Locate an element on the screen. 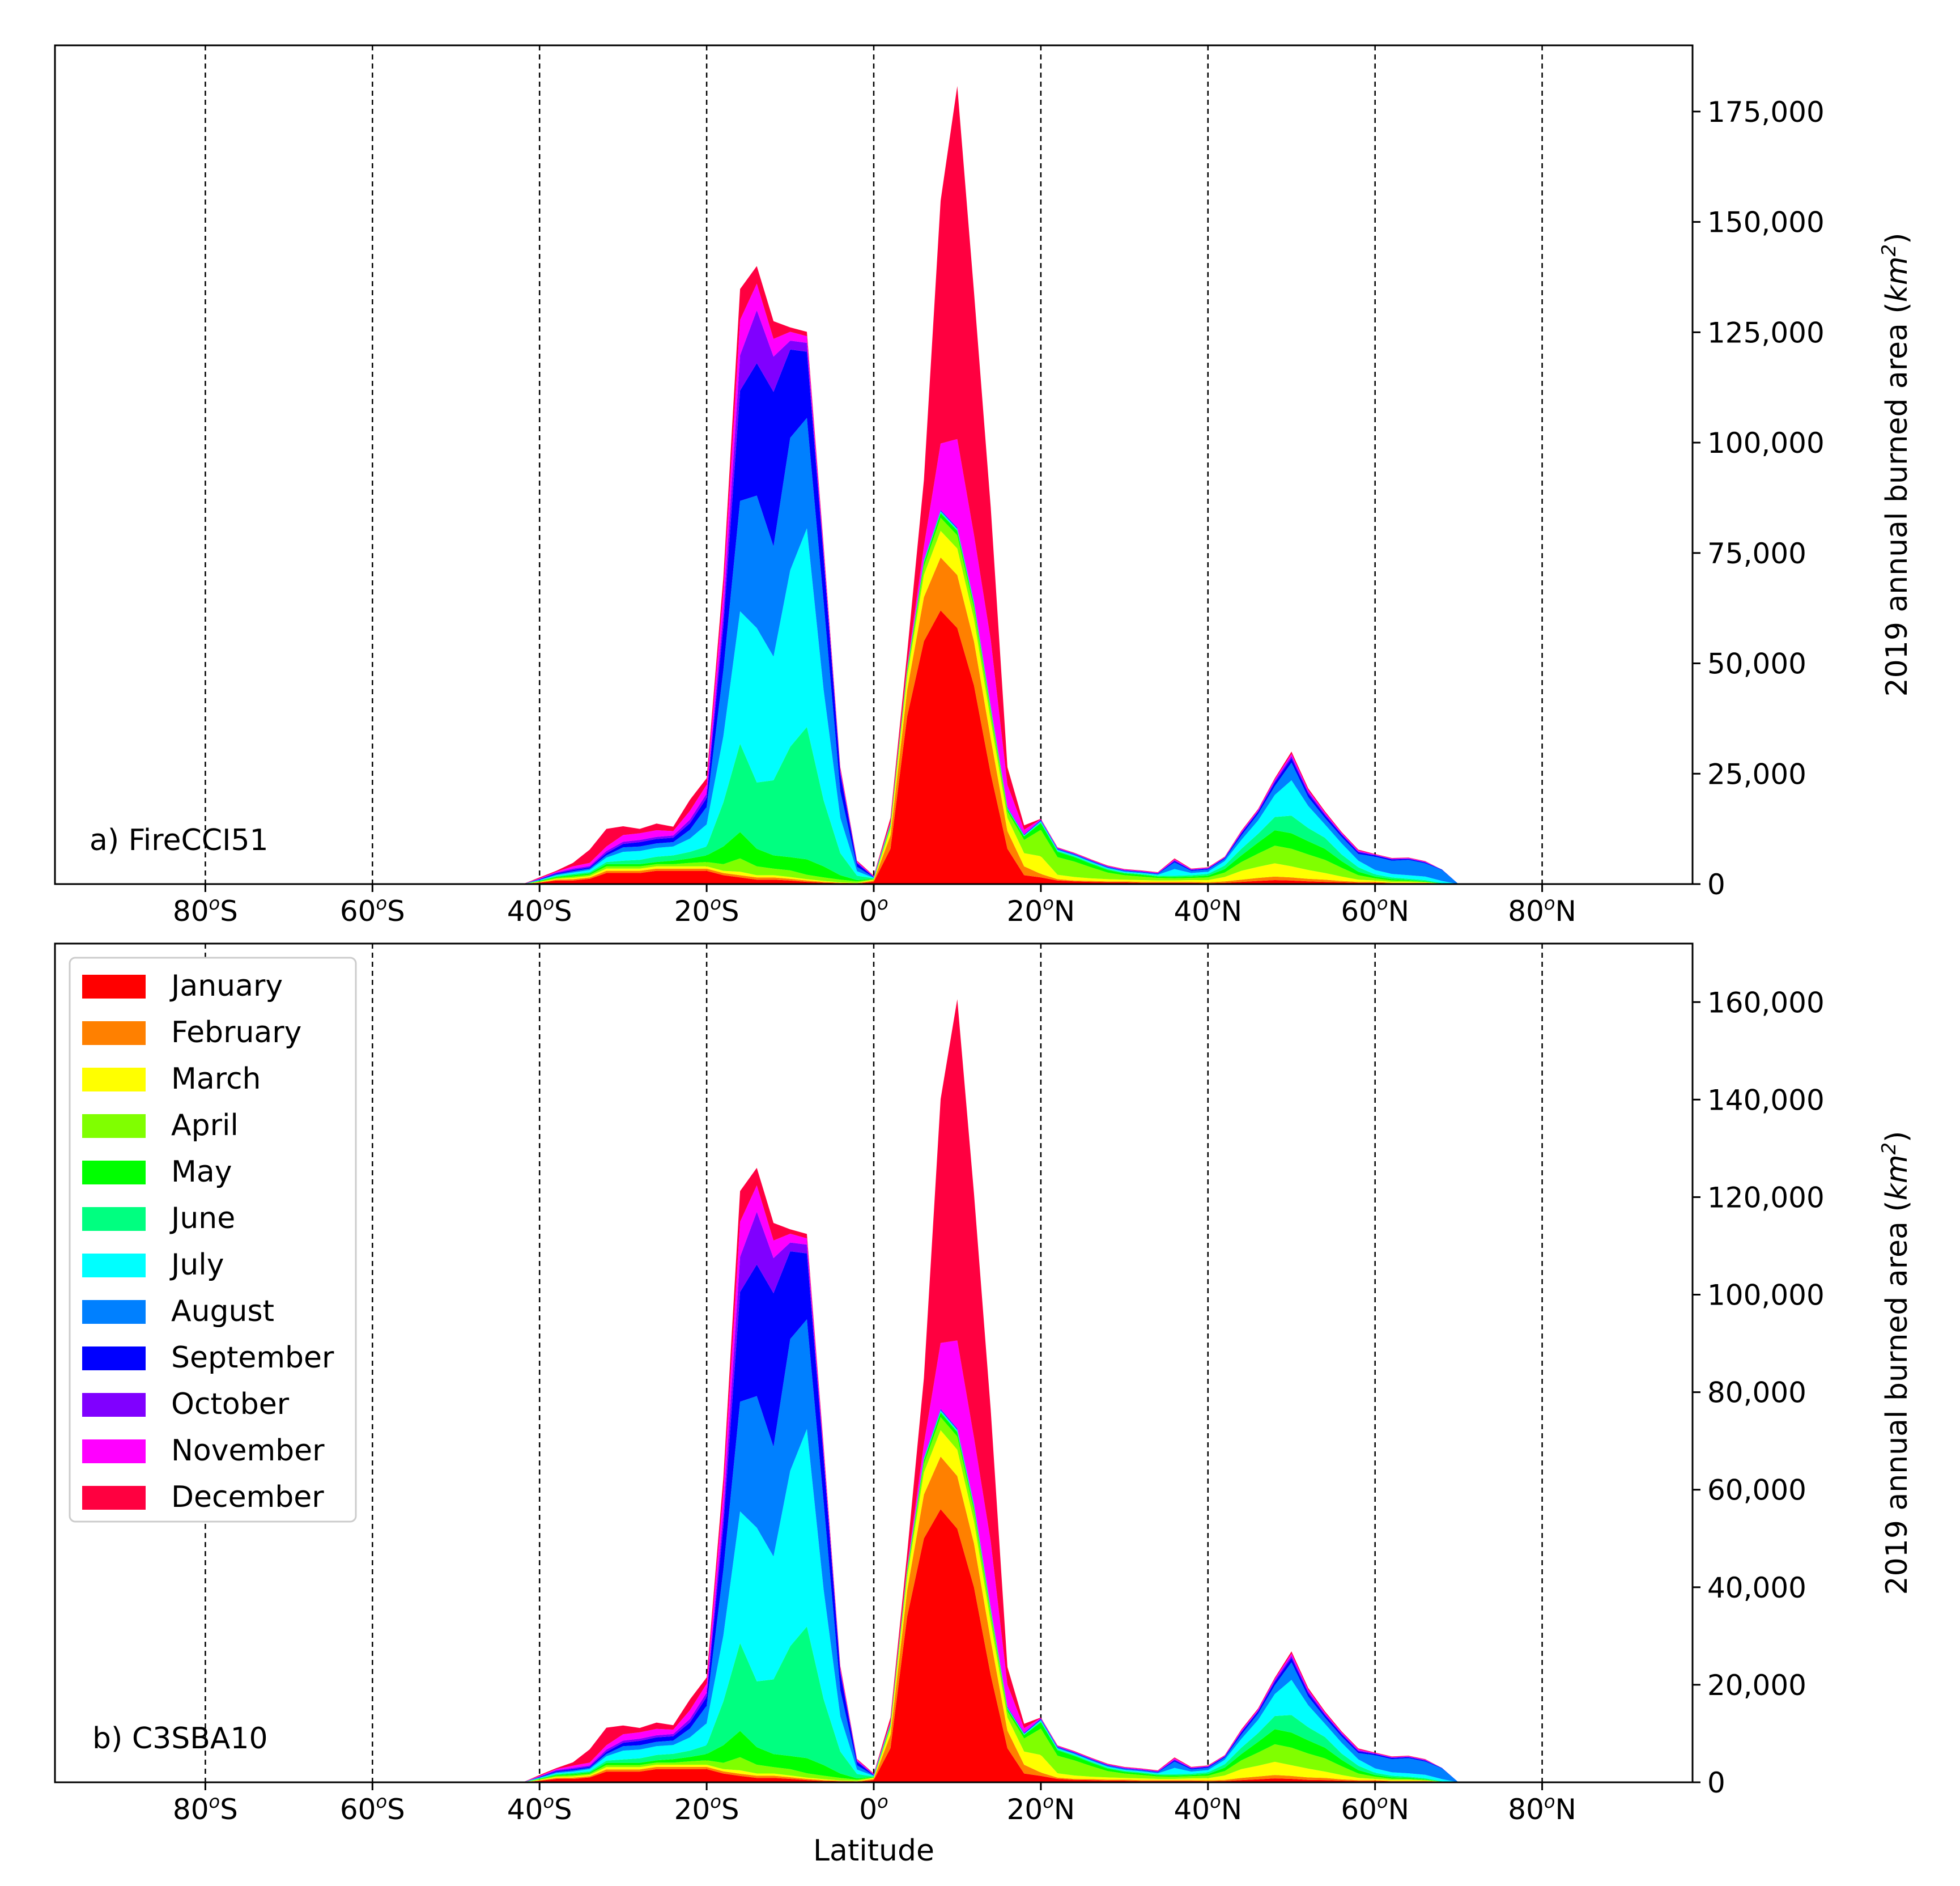 The width and height of the screenshot is (1960, 1886). panel-b-area-september is located at coordinates (990, 1516).